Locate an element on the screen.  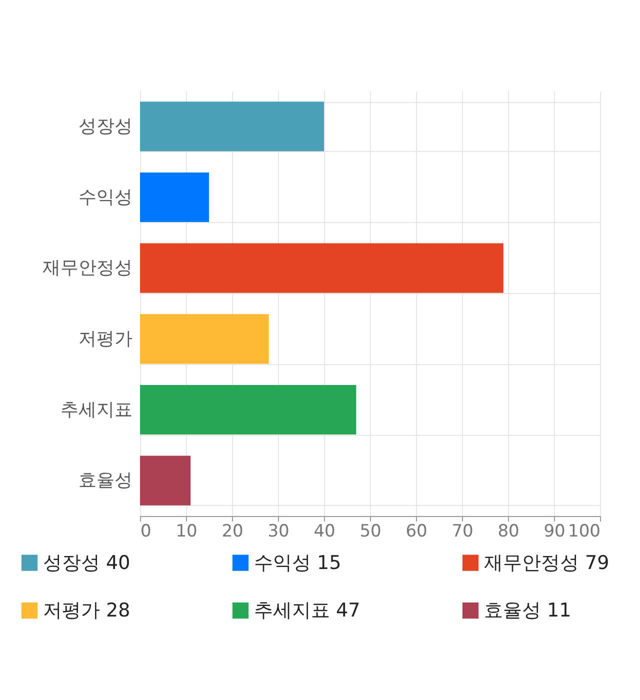
y-tick-label: 성장성 is located at coordinates (105, 126).